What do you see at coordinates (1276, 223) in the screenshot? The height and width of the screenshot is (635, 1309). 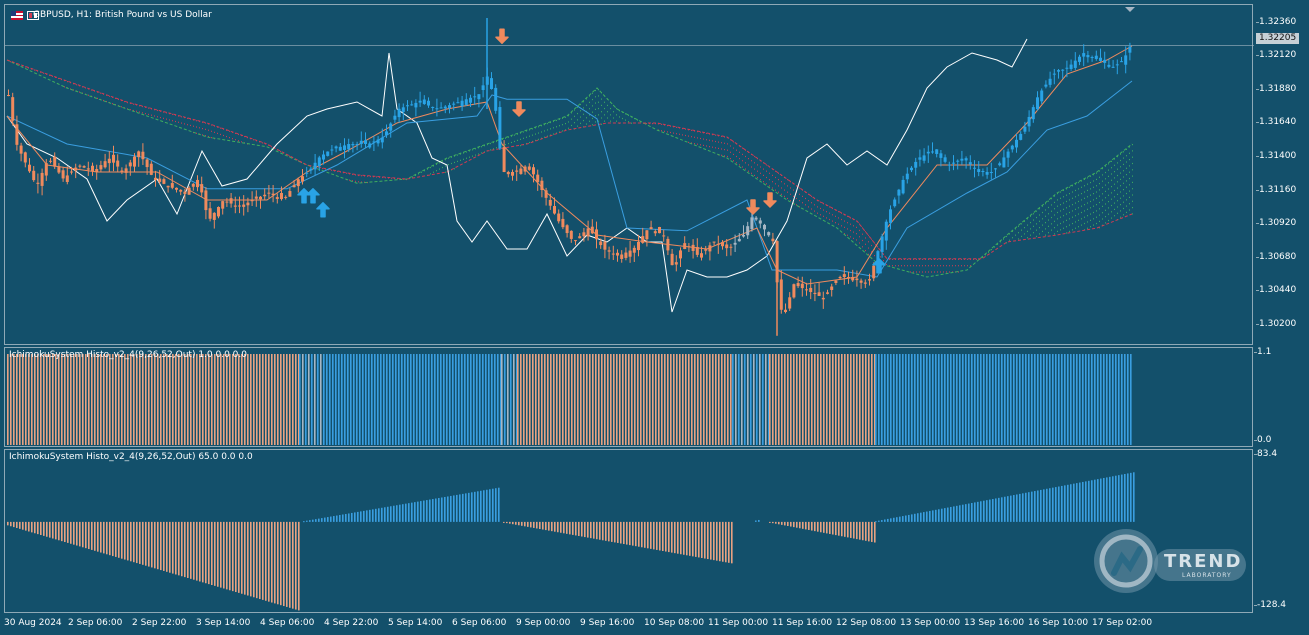 I see `price-axis-tick: 1.30920` at bounding box center [1276, 223].